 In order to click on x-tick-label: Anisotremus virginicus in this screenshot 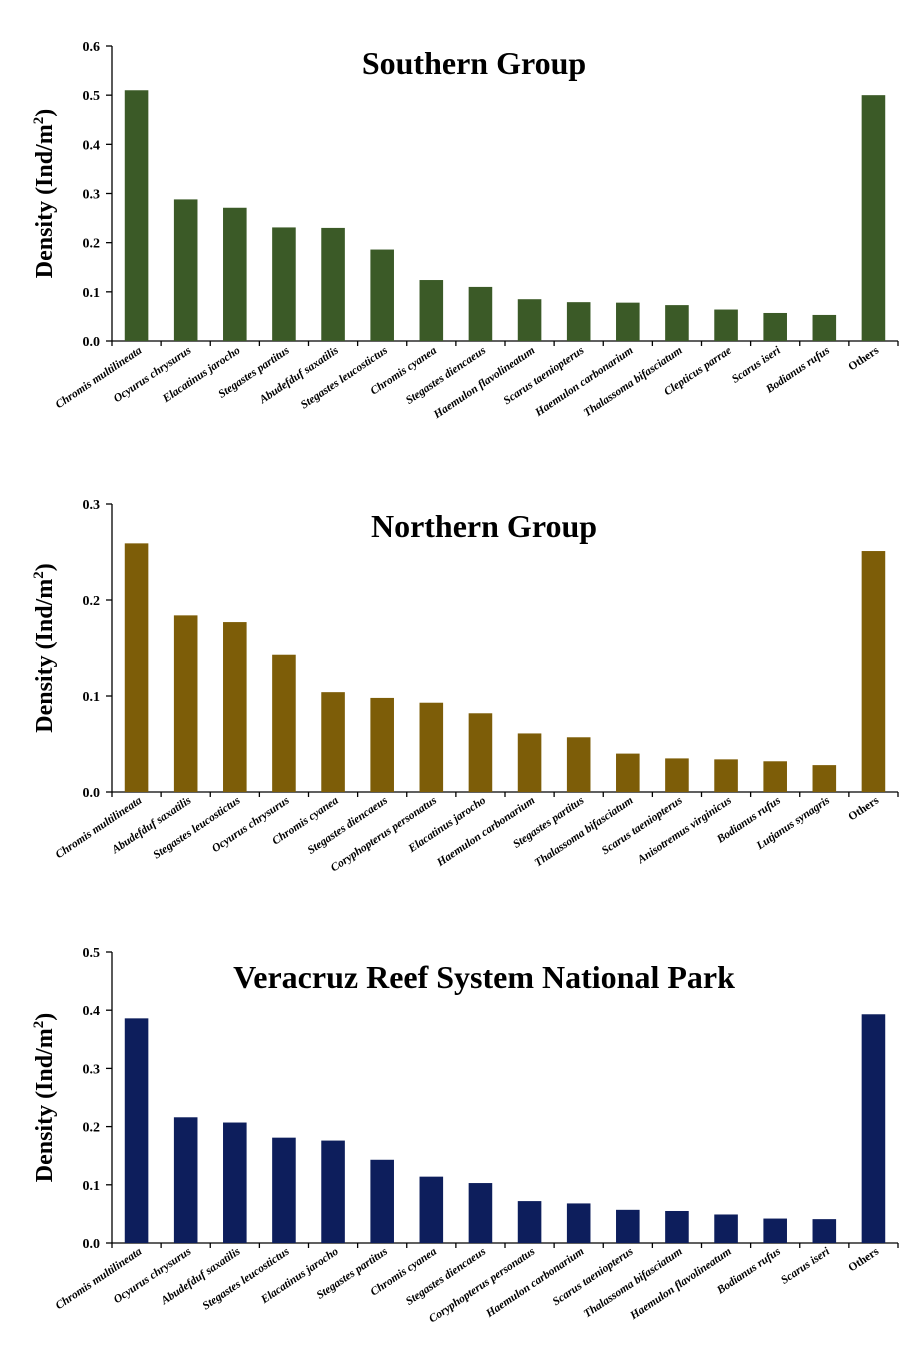, I will do `click(684, 830)`.